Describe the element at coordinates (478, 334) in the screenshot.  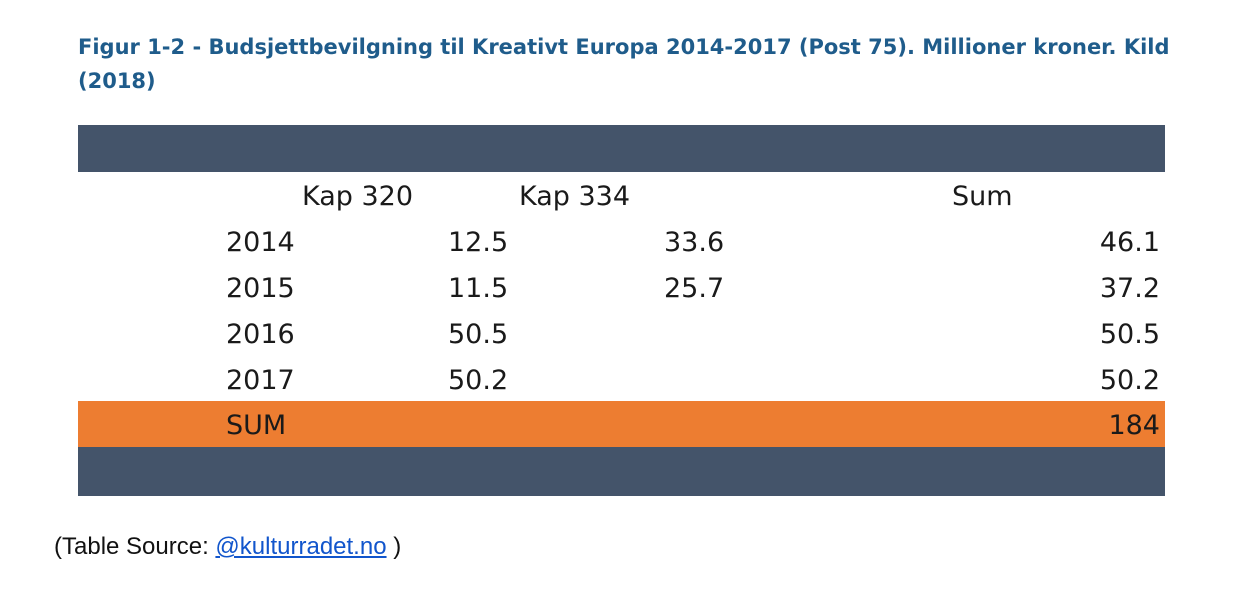
I see `cell-kap320: 50.5` at that location.